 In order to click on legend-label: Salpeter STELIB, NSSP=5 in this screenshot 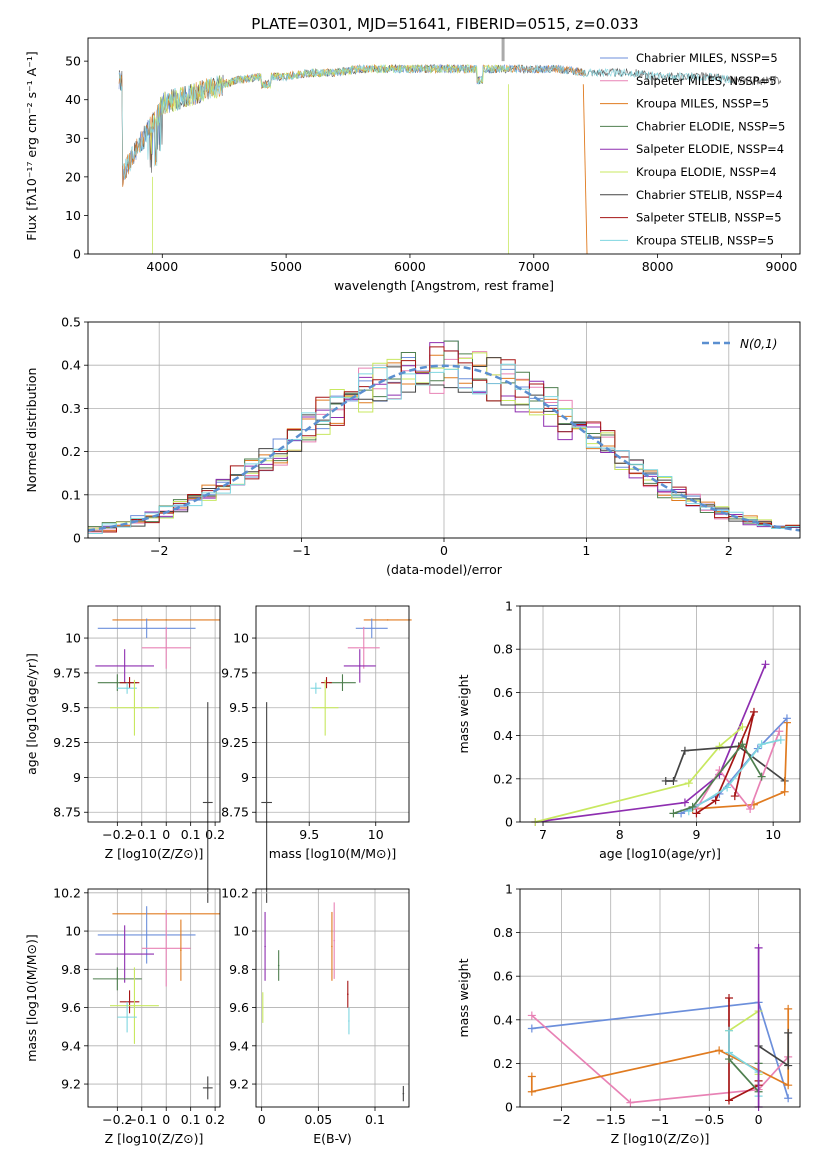, I will do `click(709, 218)`.